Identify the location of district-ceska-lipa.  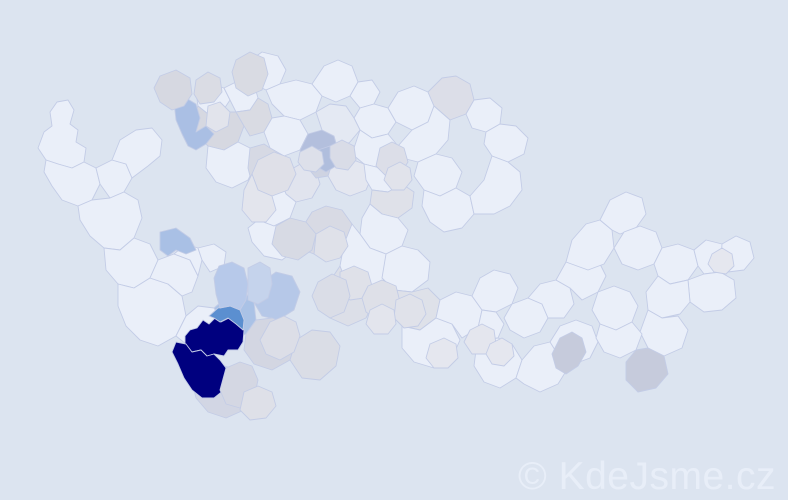
(294, 100).